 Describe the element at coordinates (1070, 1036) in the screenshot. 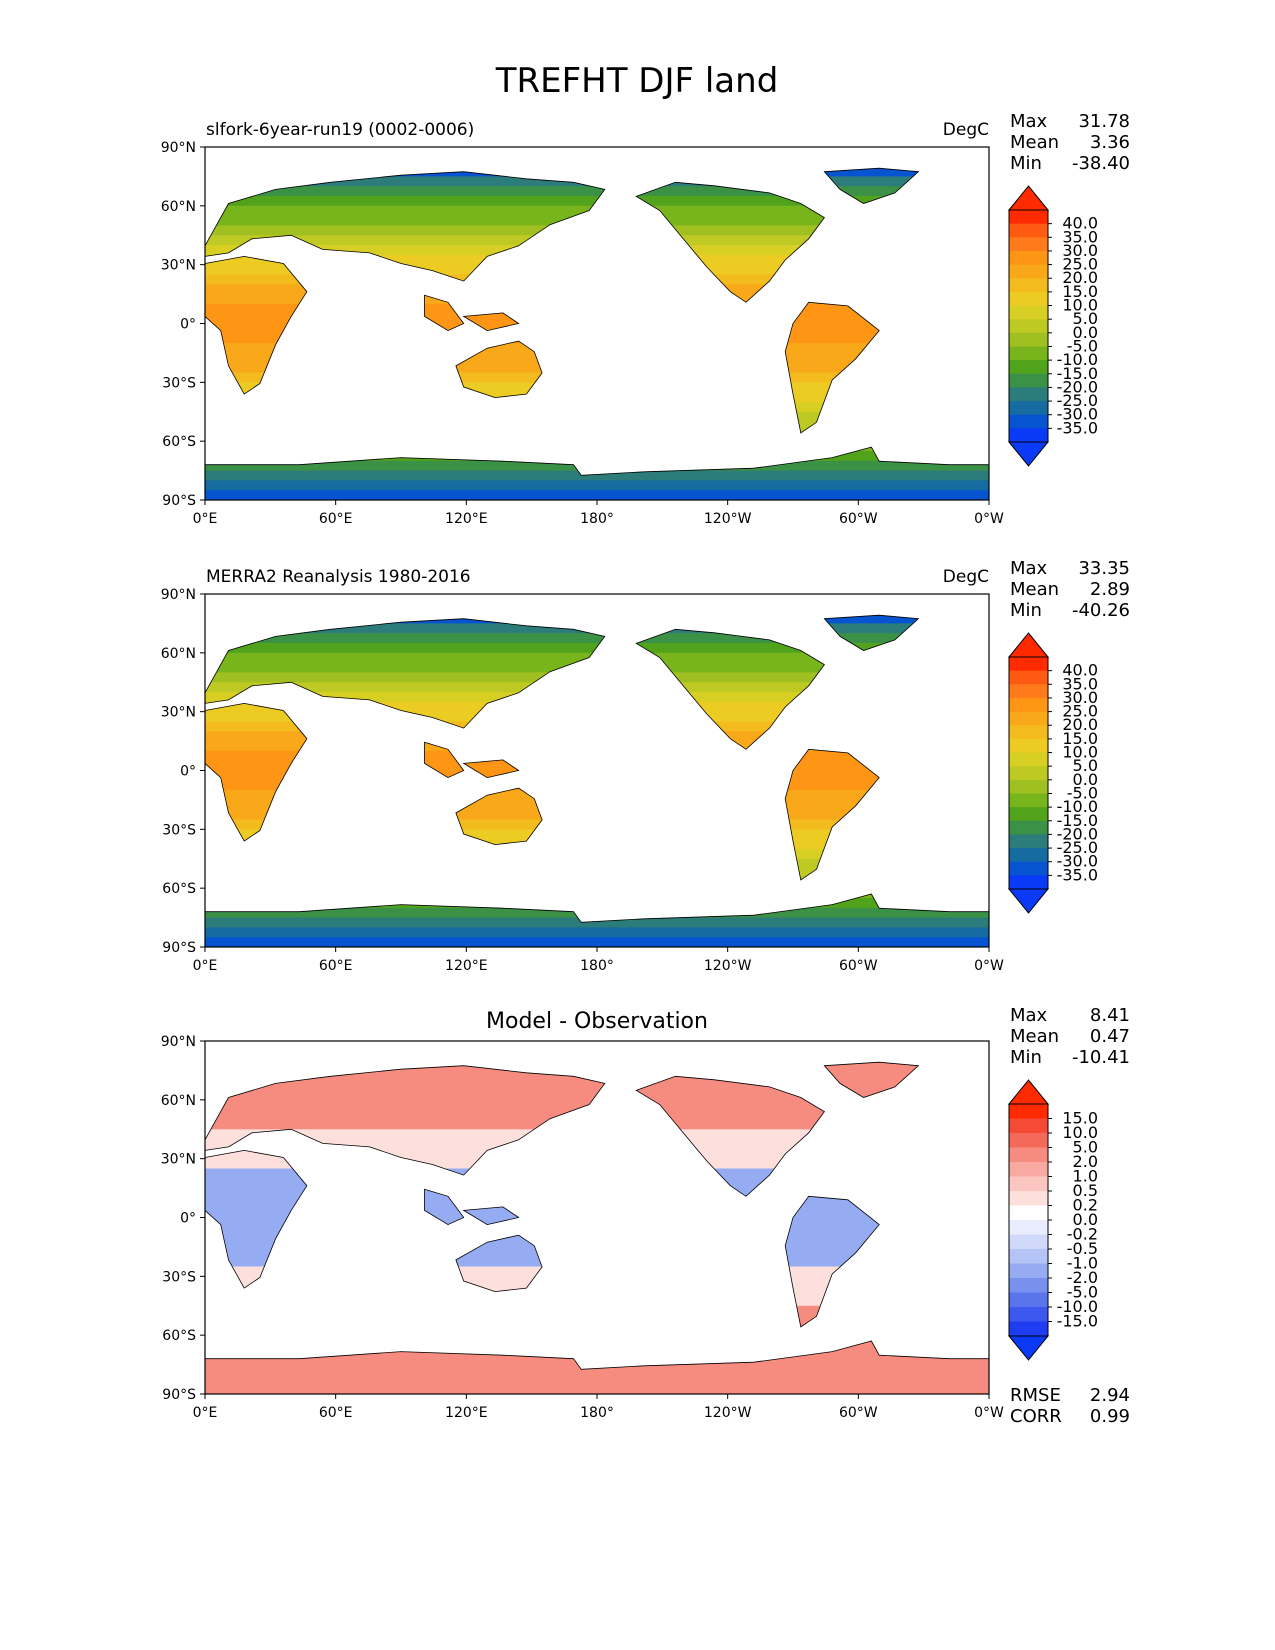

I see `stats-block: Max 8.41 Mean 0.47 Min -10.41` at that location.